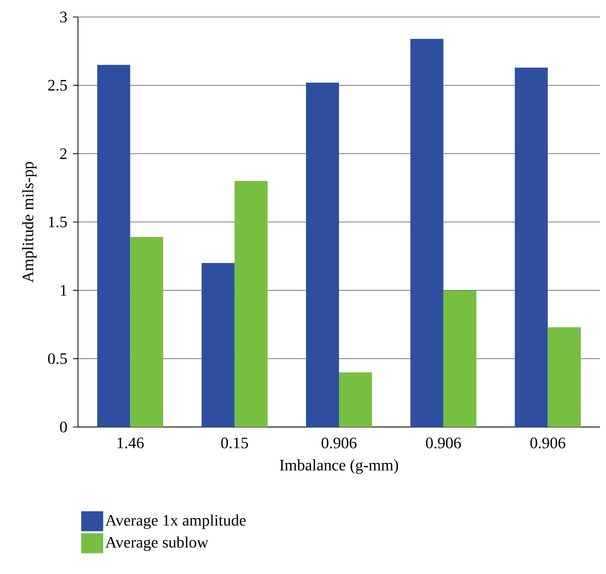  I want to click on x-axis-title: Imbalance (g-mm), so click(339, 466).